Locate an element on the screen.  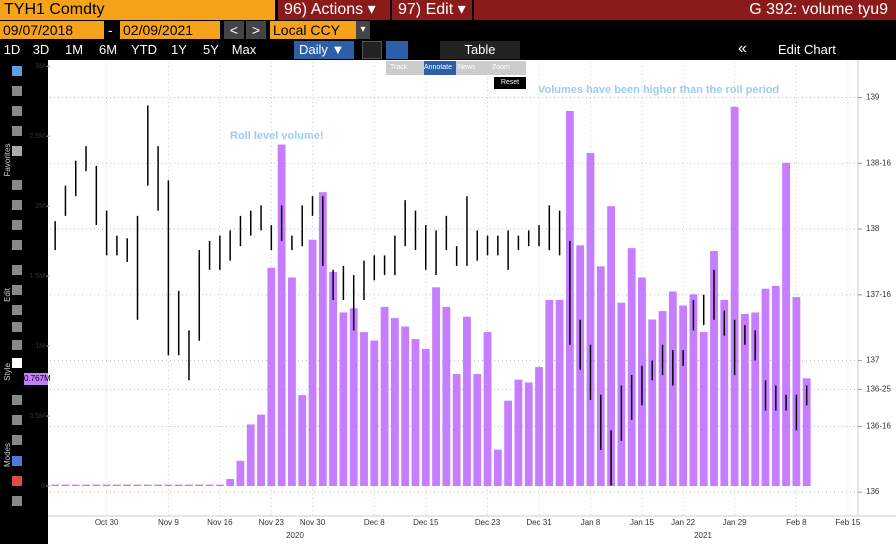
prev-button: < is located at coordinates (234, 30).